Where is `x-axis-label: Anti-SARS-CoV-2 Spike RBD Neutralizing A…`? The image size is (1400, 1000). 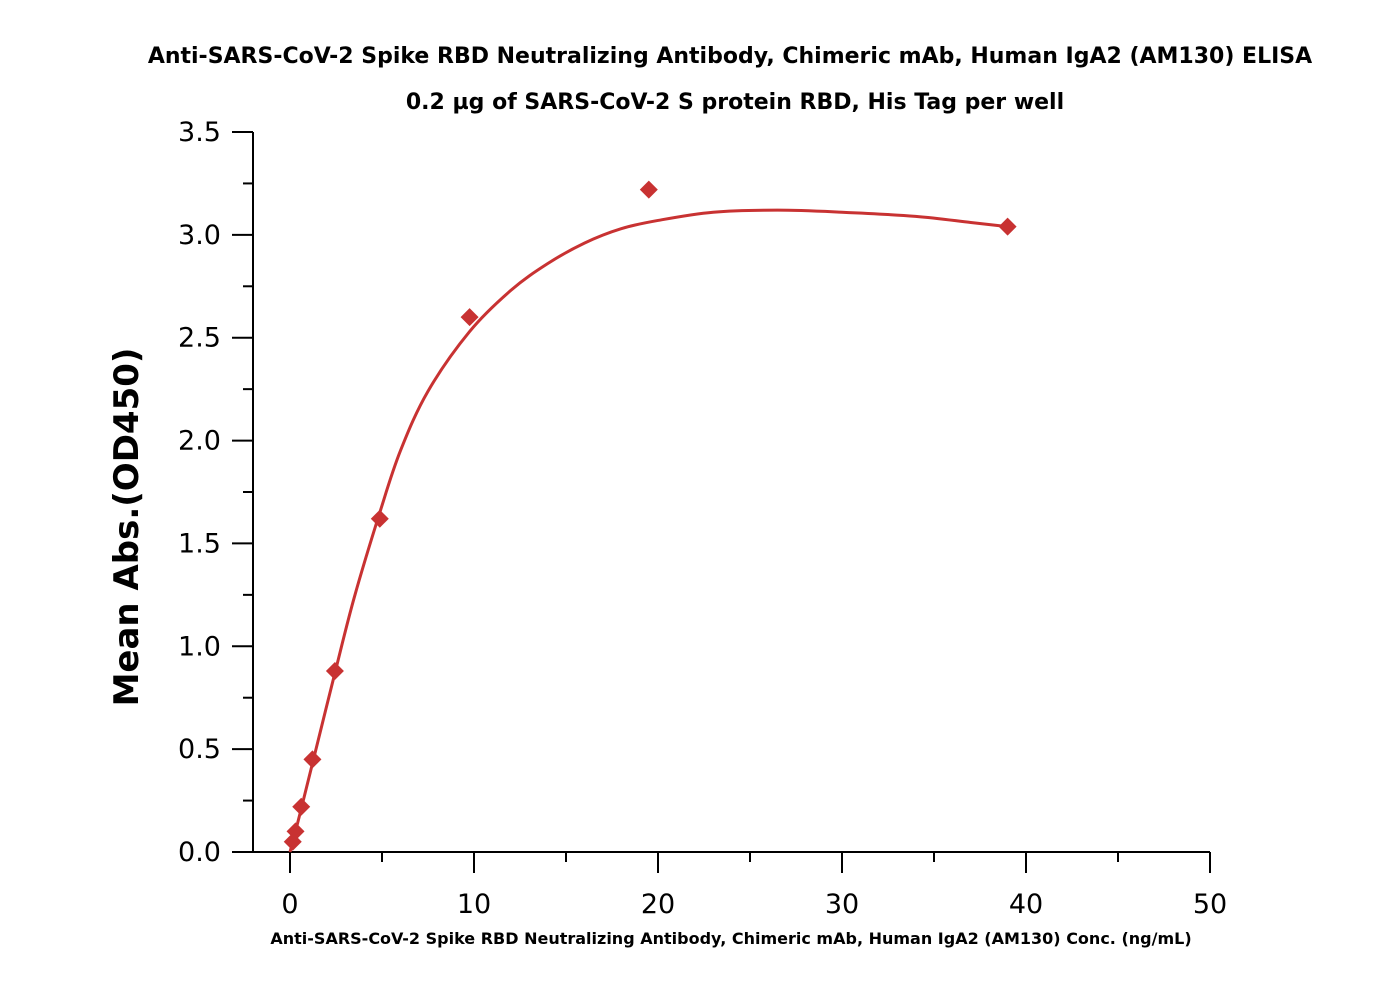 x-axis-label: Anti-SARS-CoV-2 Spike RBD Neutralizing A… is located at coordinates (730, 938).